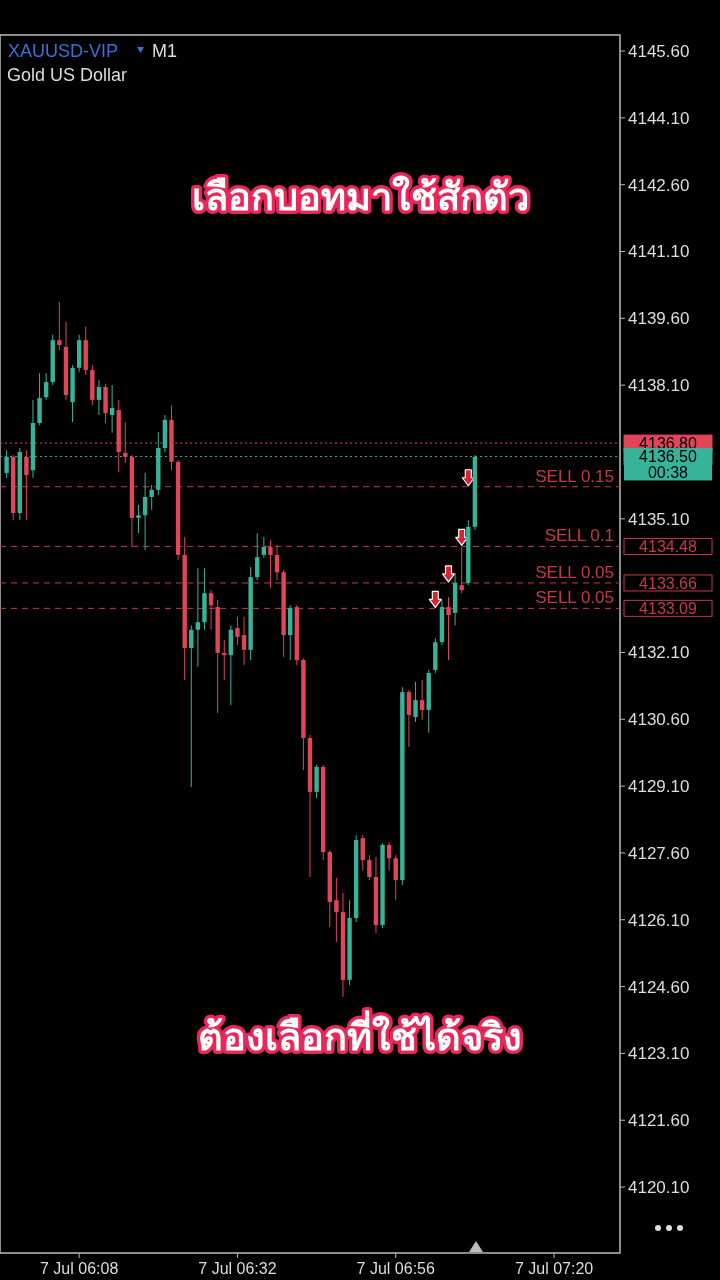  Describe the element at coordinates (659, 51) in the screenshot. I see `y-tick-label: 4145.60` at that location.